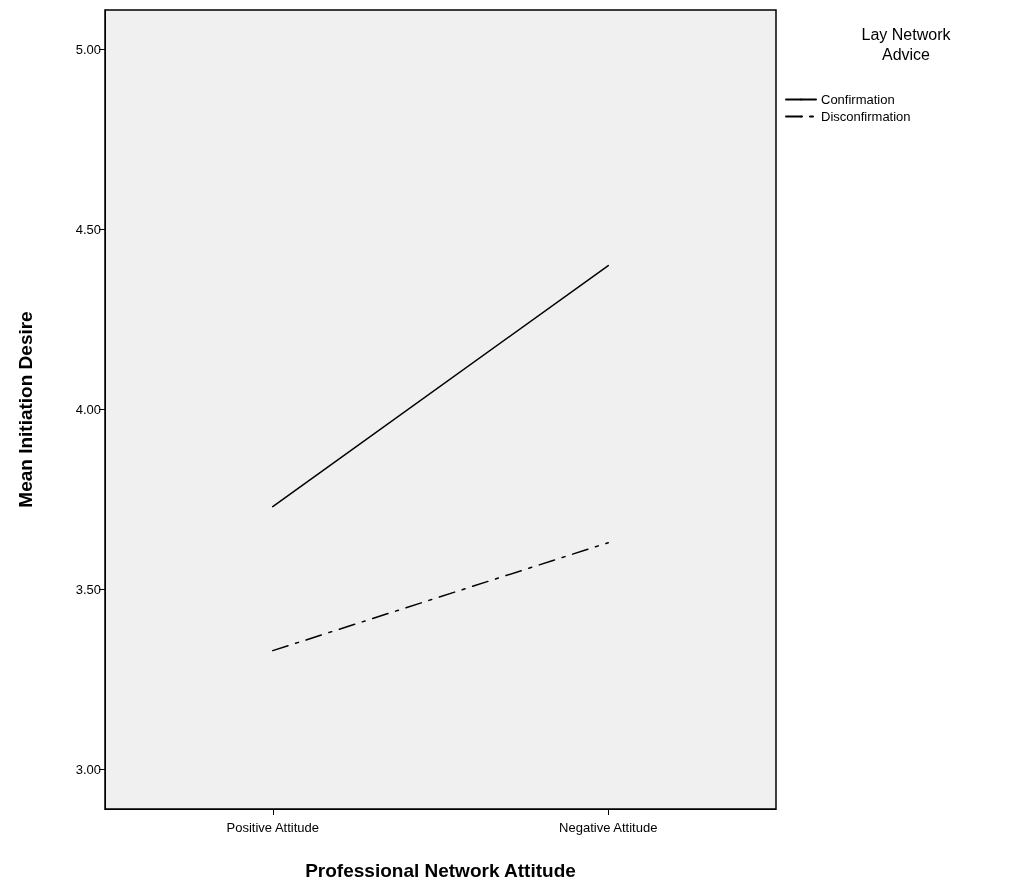  Describe the element at coordinates (88, 230) in the screenshot. I see `y-tick-label: 4.50` at that location.